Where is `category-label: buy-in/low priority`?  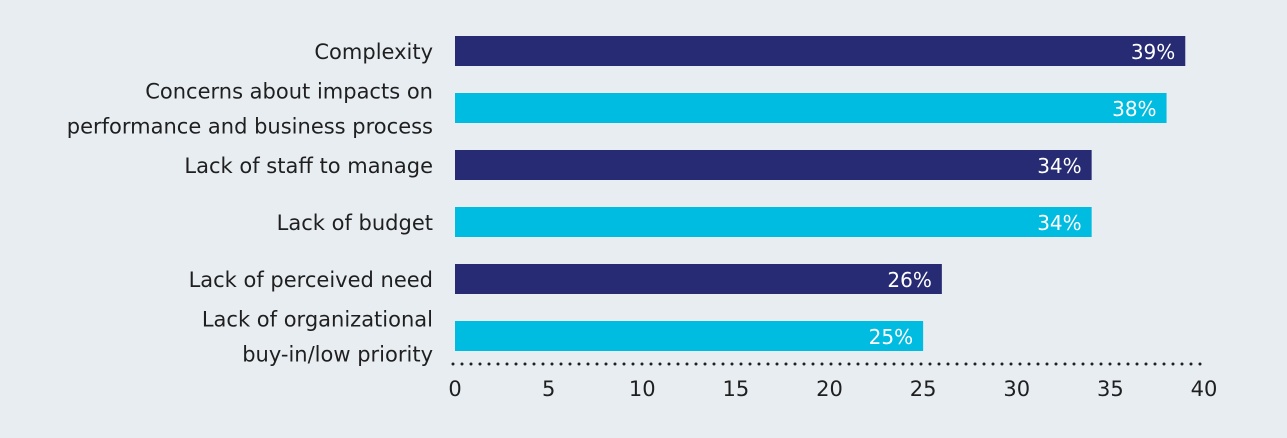
category-label: buy-in/low priority is located at coordinates (337, 355).